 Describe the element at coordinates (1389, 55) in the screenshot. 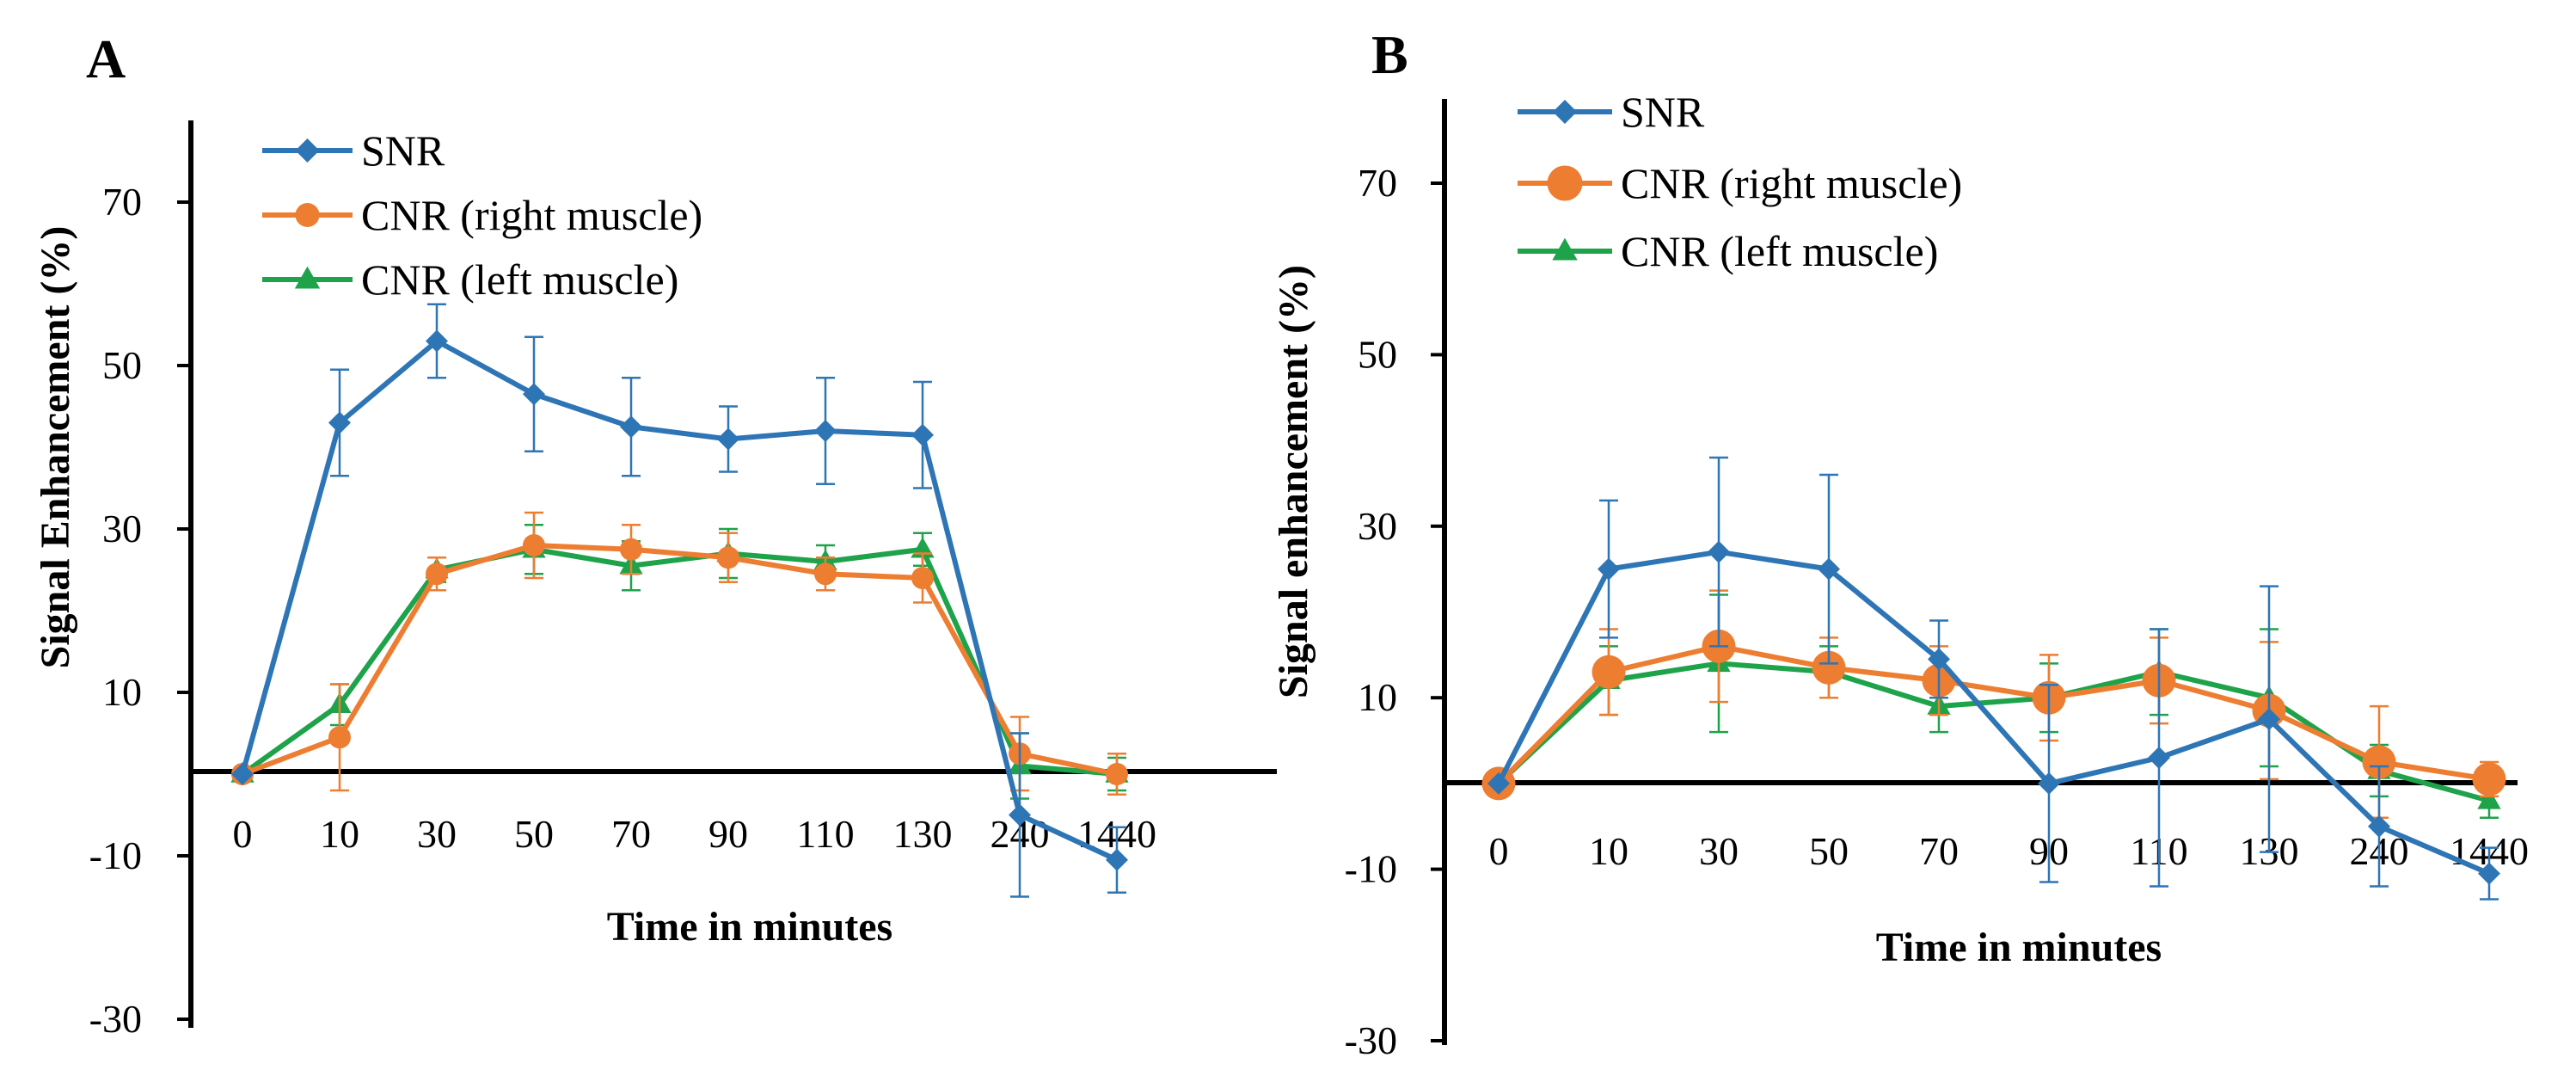

I see `panel-letter-b: B` at that location.